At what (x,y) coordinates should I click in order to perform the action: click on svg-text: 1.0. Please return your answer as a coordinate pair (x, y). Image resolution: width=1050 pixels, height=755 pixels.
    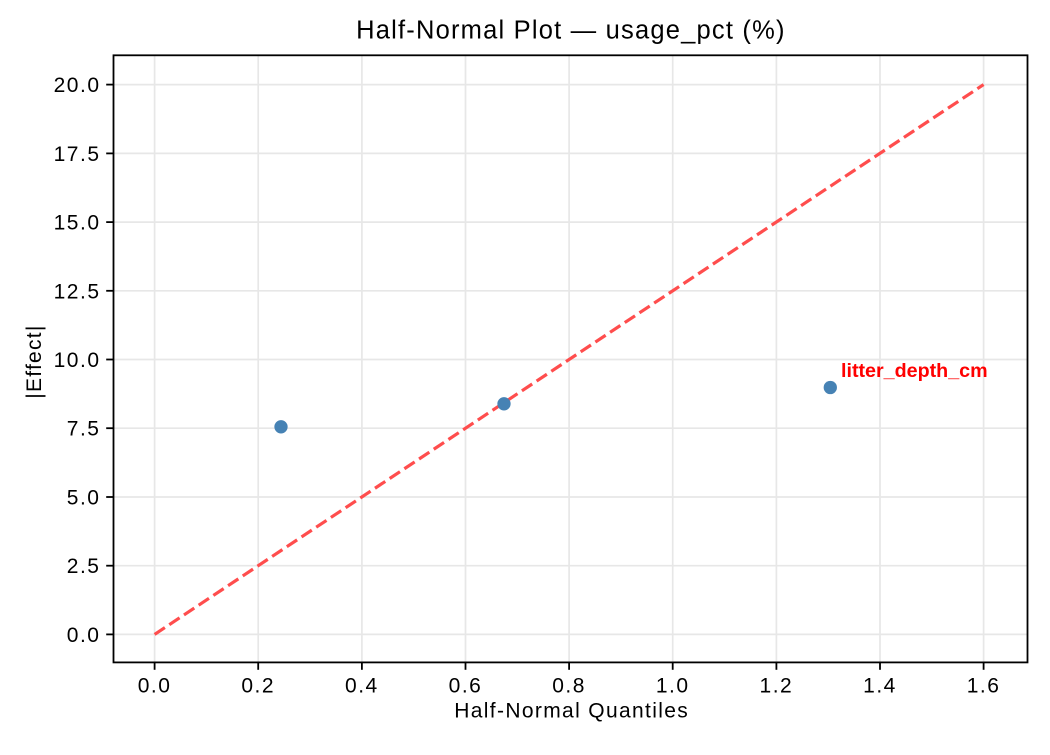
    Looking at the image, I should click on (673, 685).